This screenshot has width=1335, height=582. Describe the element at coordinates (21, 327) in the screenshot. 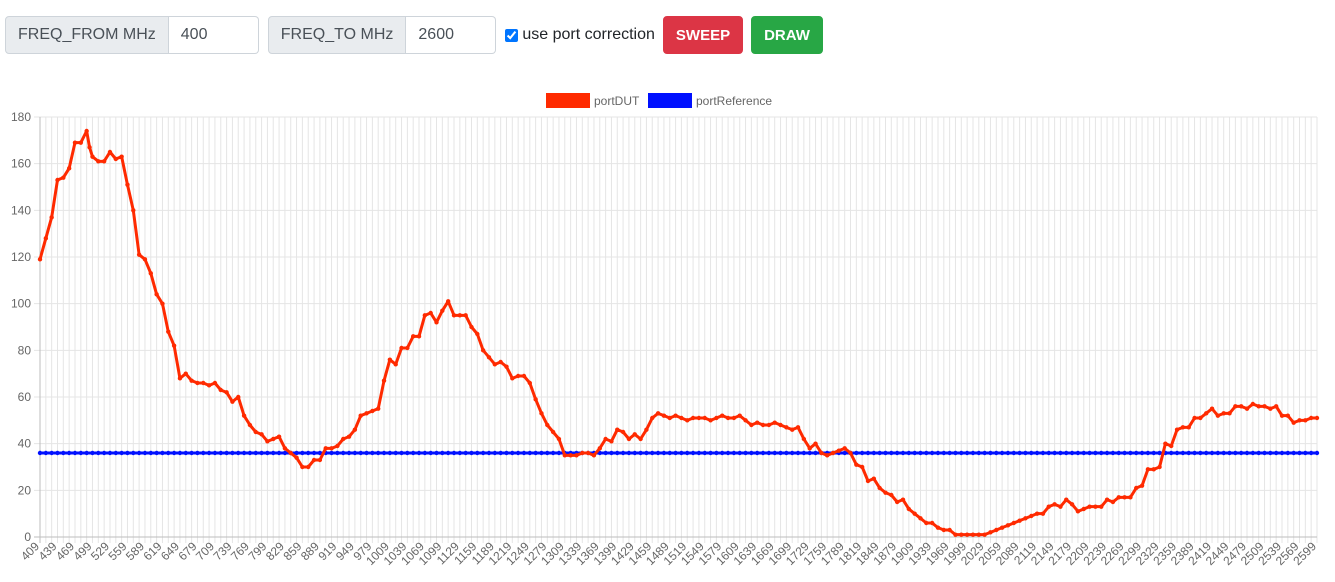

I see `y-axis-ticks: 0 20 40 60 80 100 120 140 160 180` at that location.